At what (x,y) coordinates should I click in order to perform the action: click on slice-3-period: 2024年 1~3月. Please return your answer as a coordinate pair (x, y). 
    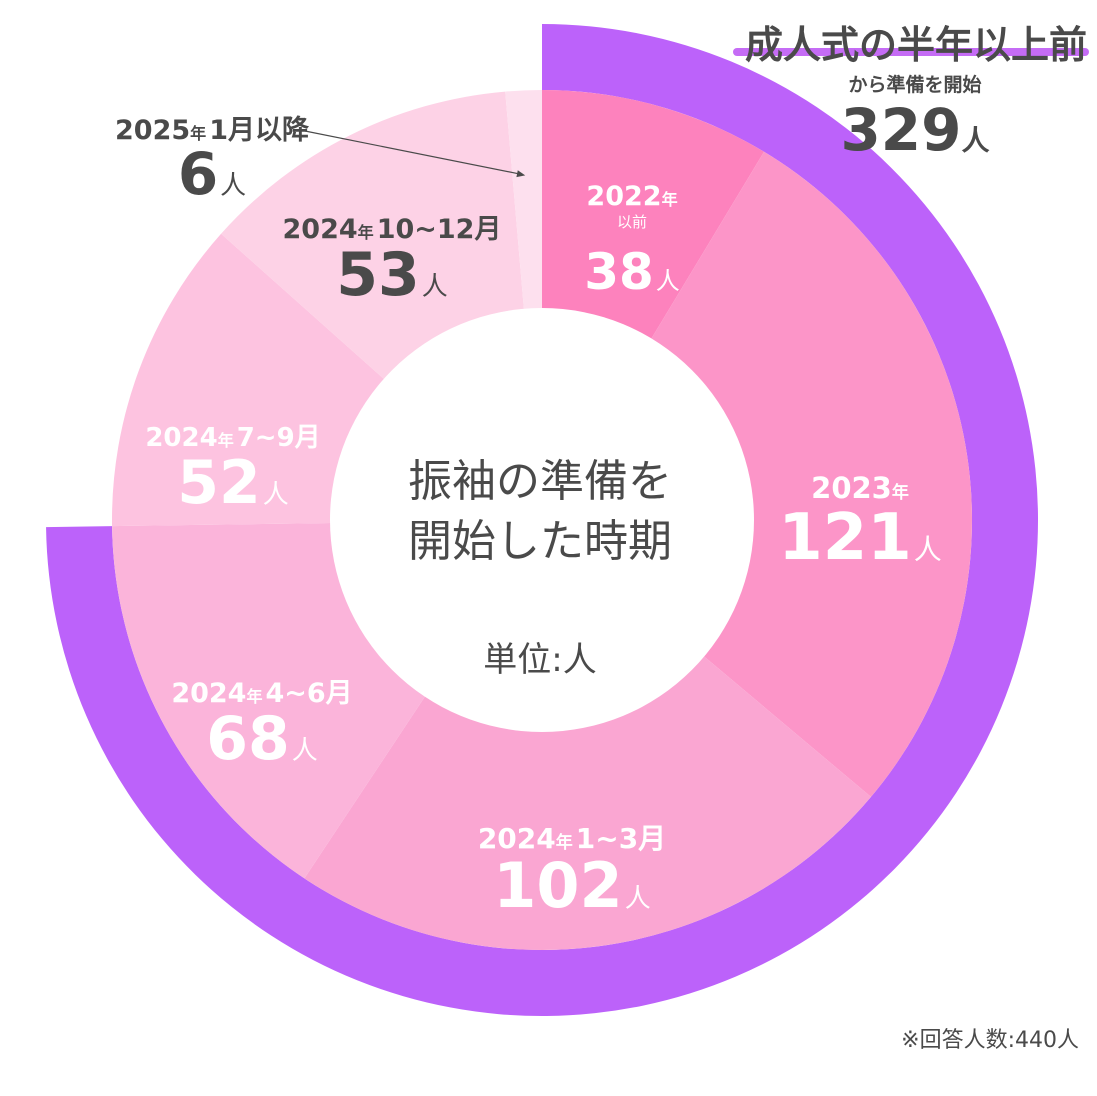
    Looking at the image, I should click on (572, 838).